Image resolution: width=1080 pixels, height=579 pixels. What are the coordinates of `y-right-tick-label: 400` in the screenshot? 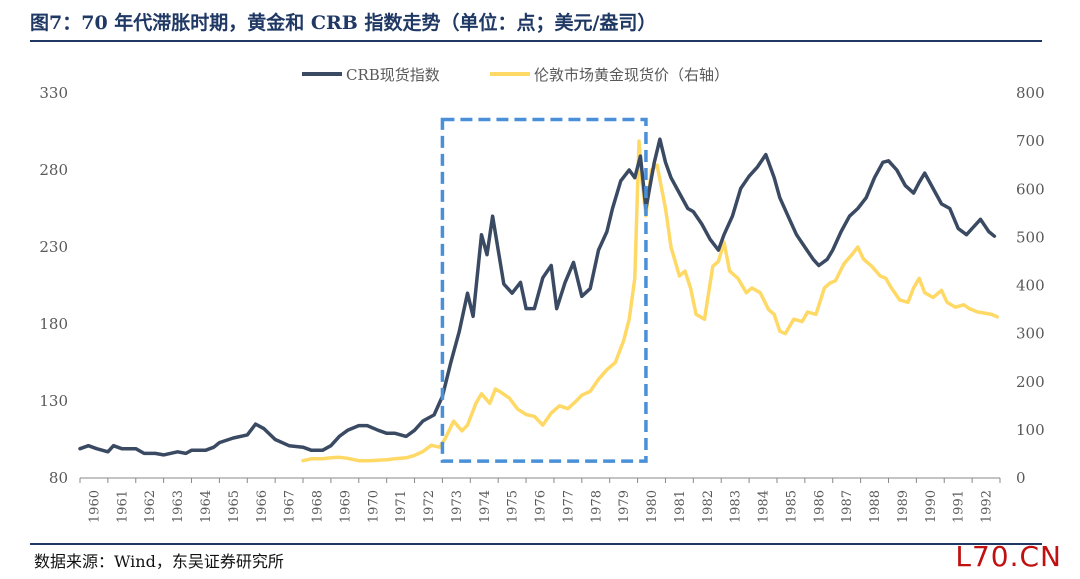 It's located at (1030, 286).